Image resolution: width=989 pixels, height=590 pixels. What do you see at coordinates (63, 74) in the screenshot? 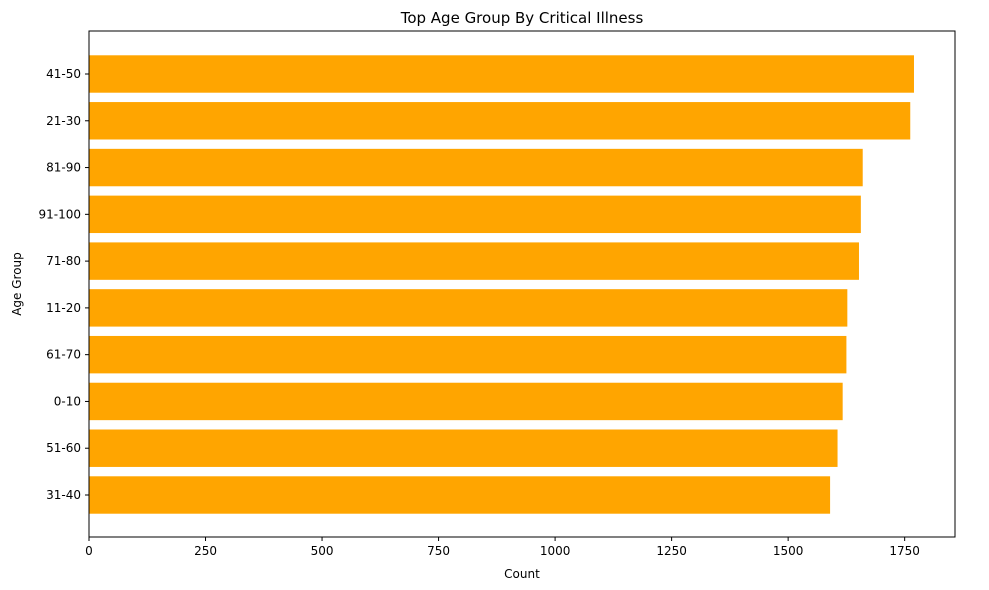
I see `y-tick-label: 41-50` at bounding box center [63, 74].